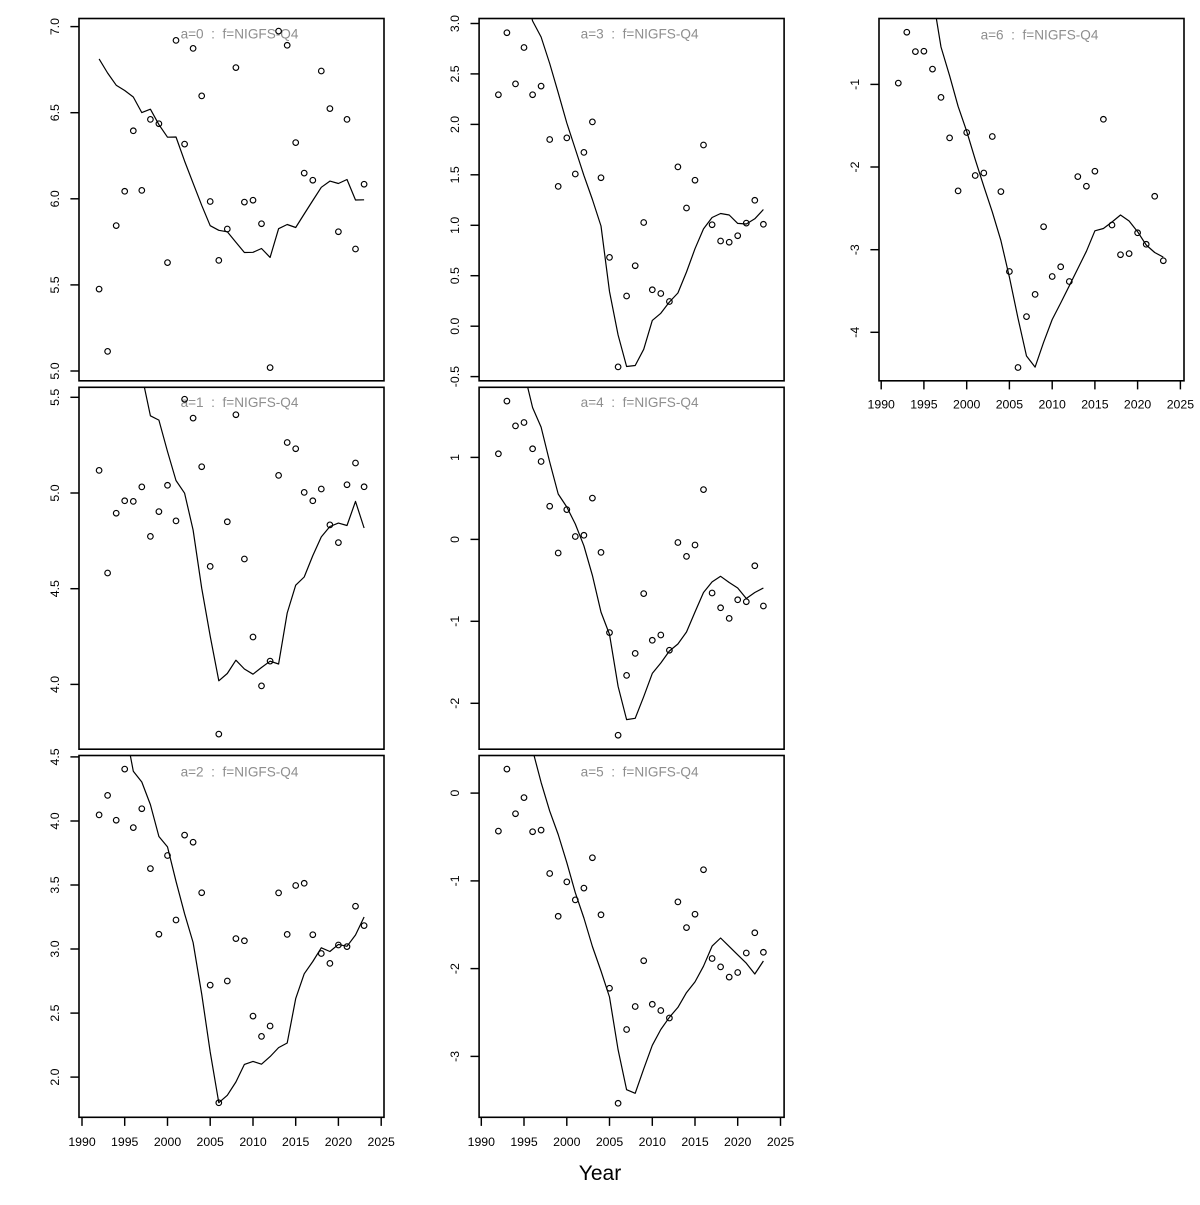 The image size is (1200, 1205). I want to click on svg-text: 6.5, so click(55, 112).